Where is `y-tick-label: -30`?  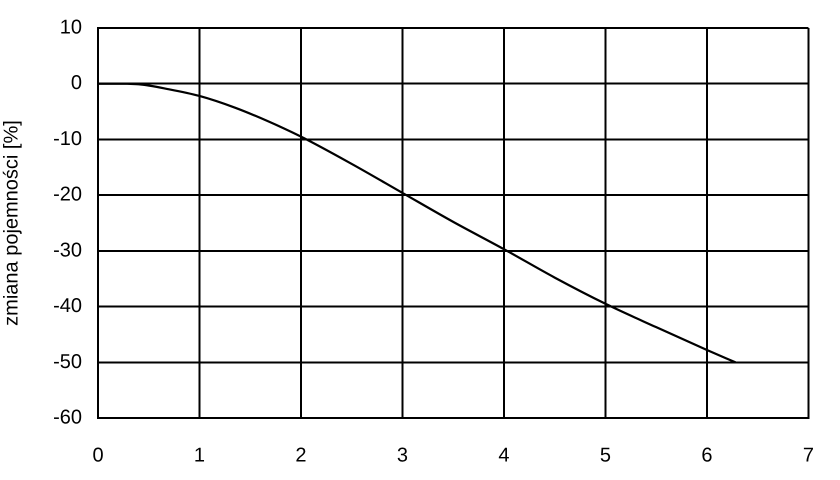 y-tick-label: -30 is located at coordinates (67, 250).